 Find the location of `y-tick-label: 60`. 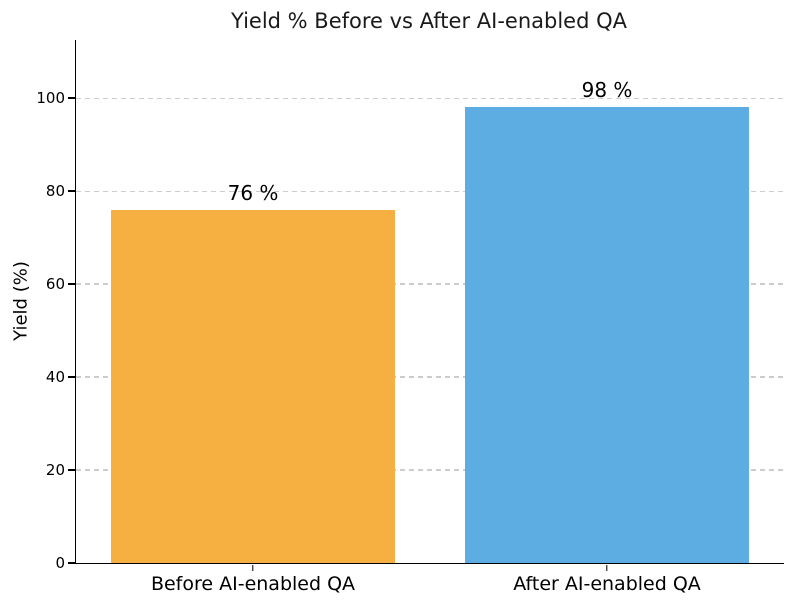

y-tick-label: 60 is located at coordinates (55, 284).